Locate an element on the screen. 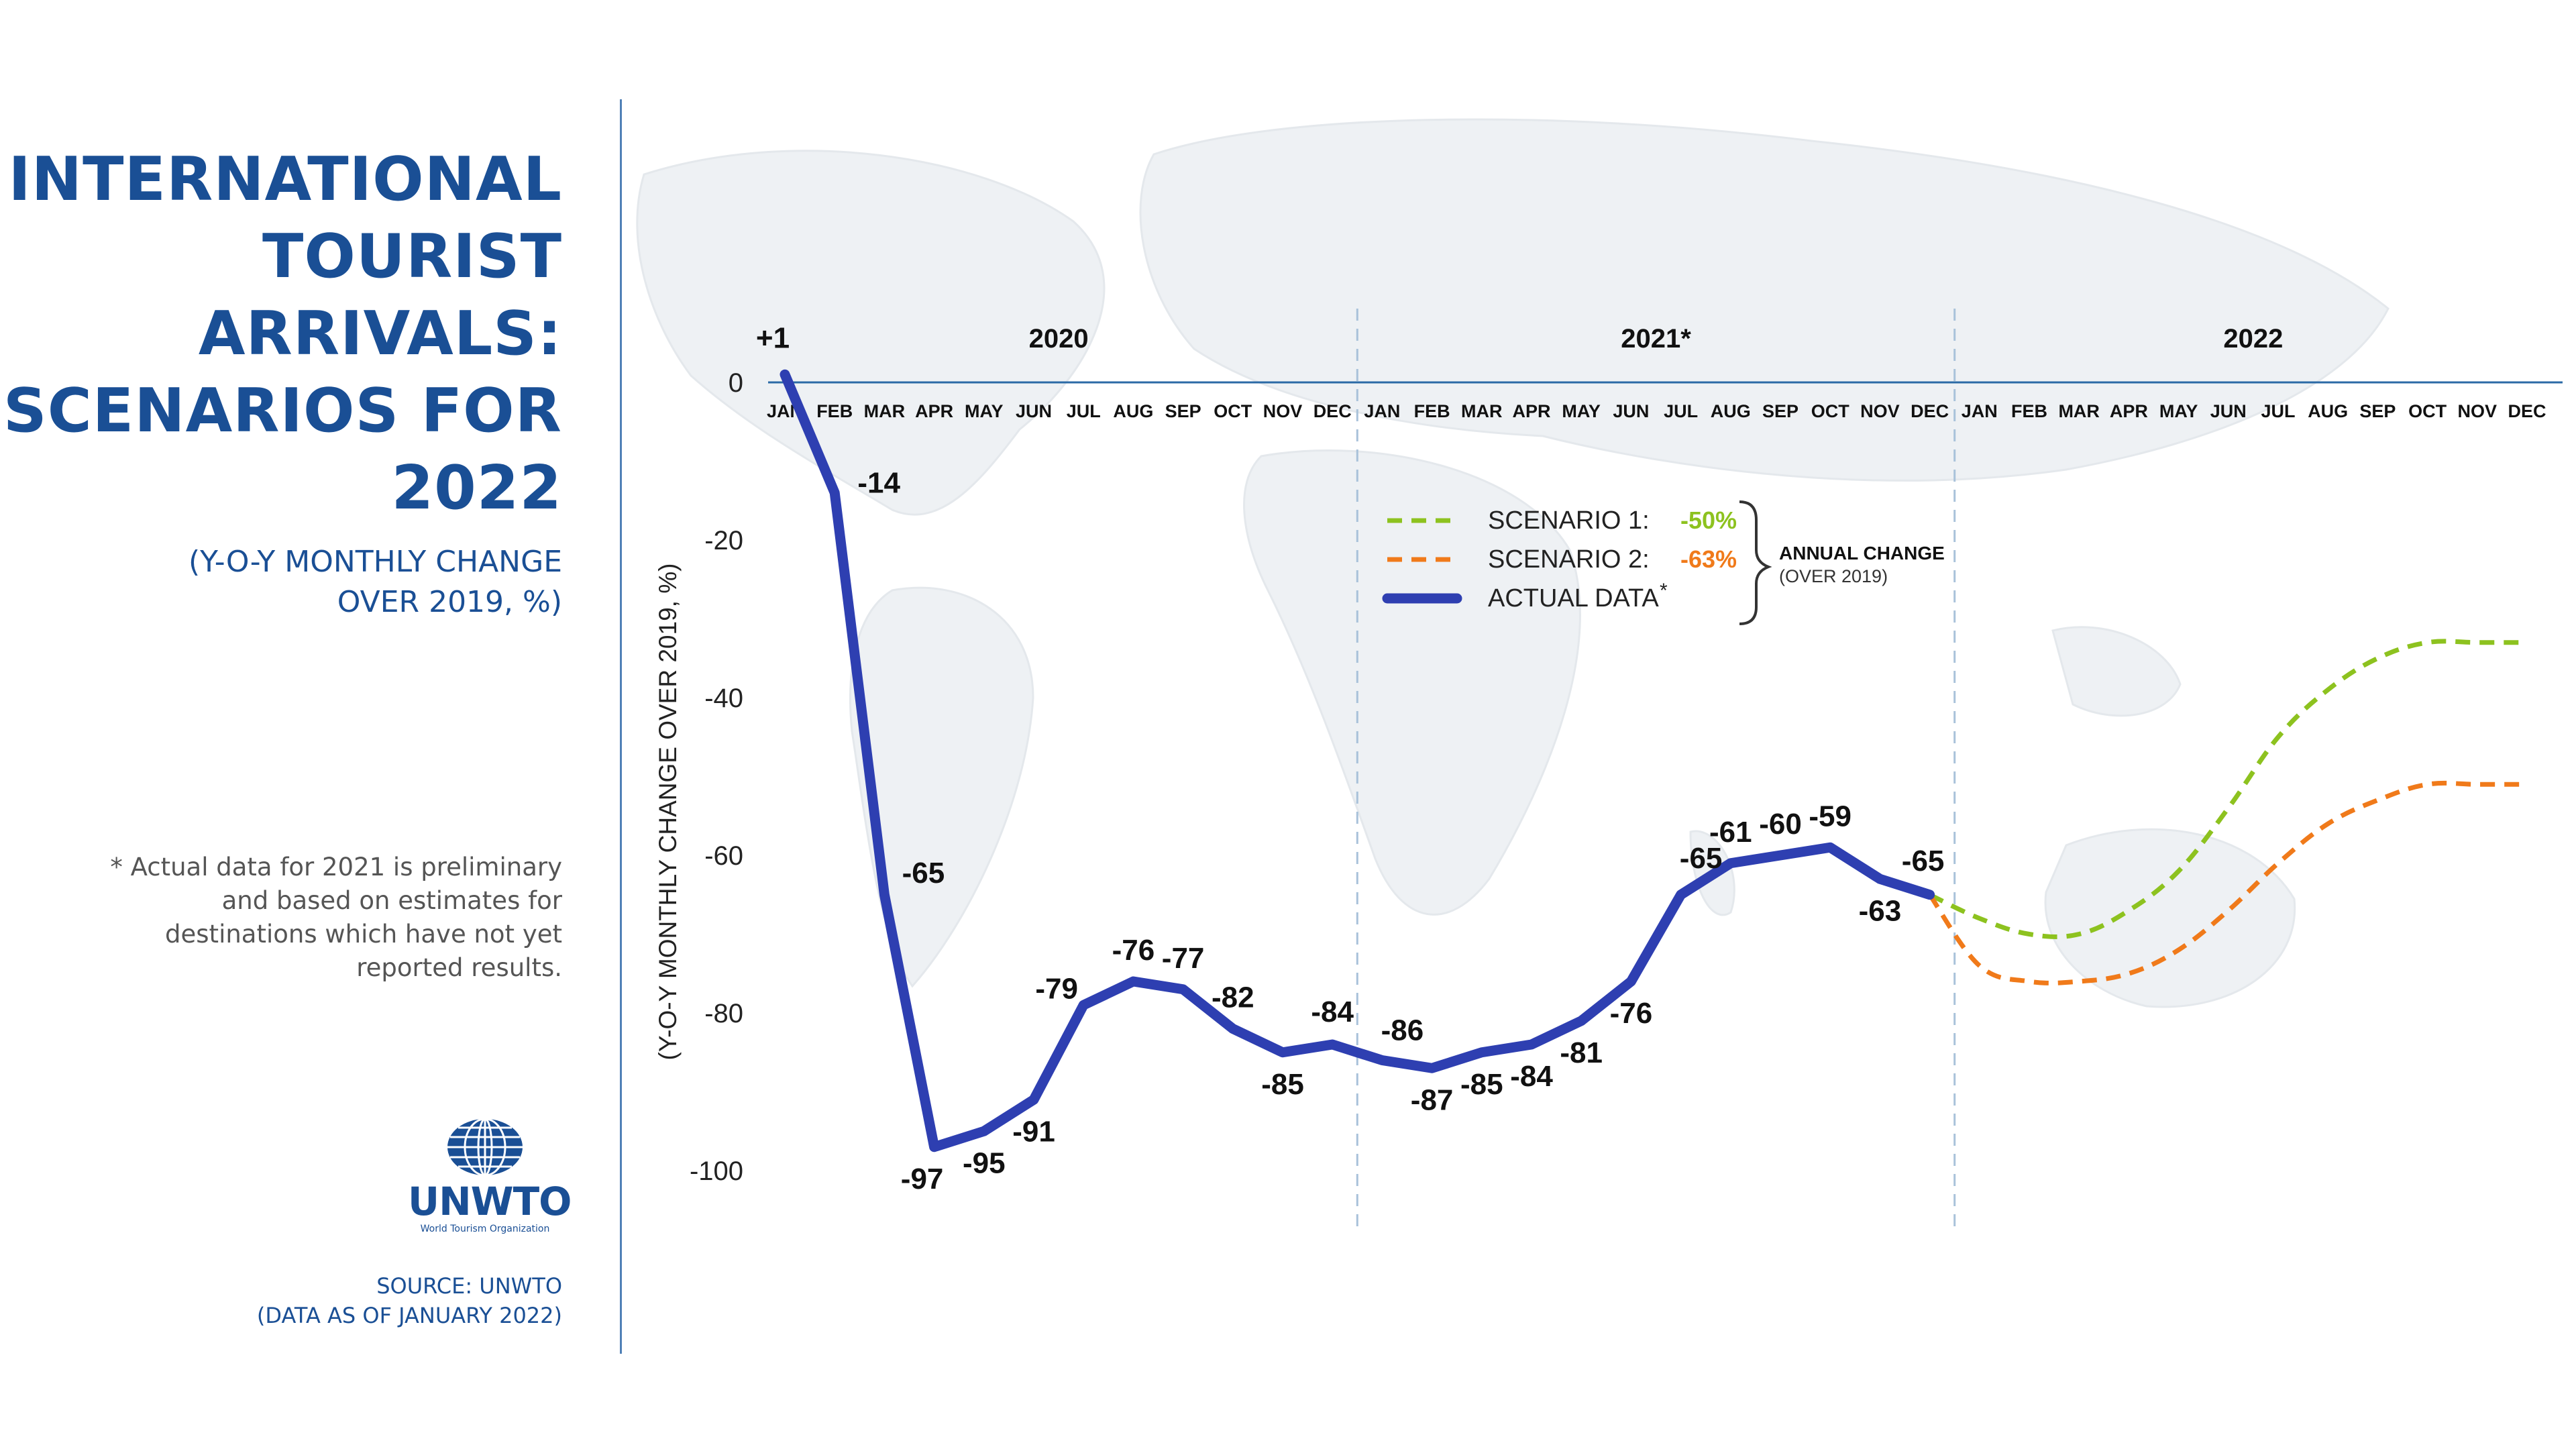 This screenshot has height=1449, width=2576. data-label: -91 is located at coordinates (1033, 1131).